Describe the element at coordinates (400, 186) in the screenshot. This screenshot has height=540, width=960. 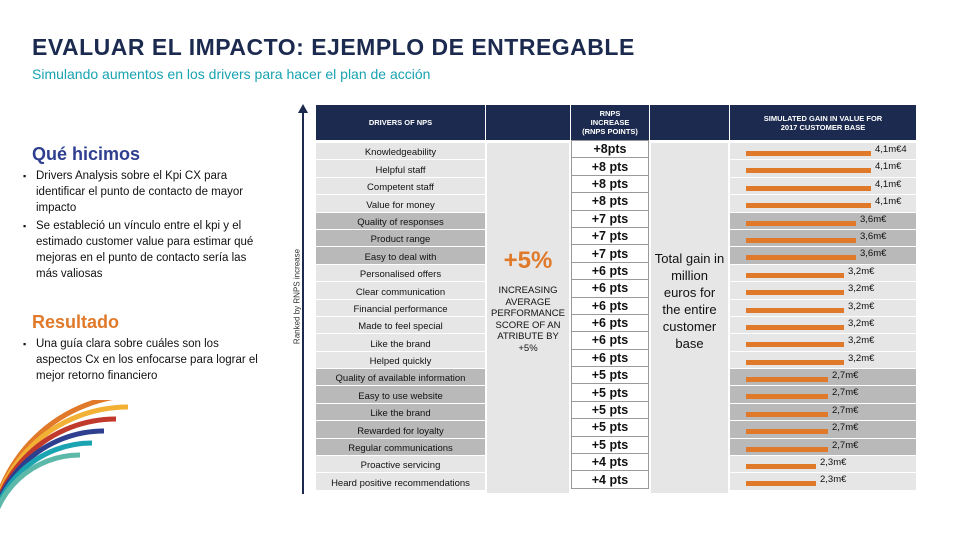
I see `driver-row: Competent staff` at that location.